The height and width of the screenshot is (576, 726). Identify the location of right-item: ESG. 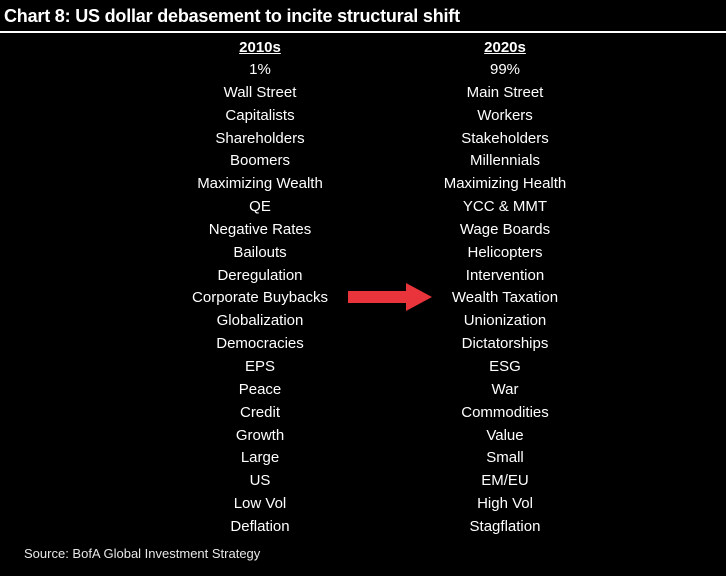
(505, 366).